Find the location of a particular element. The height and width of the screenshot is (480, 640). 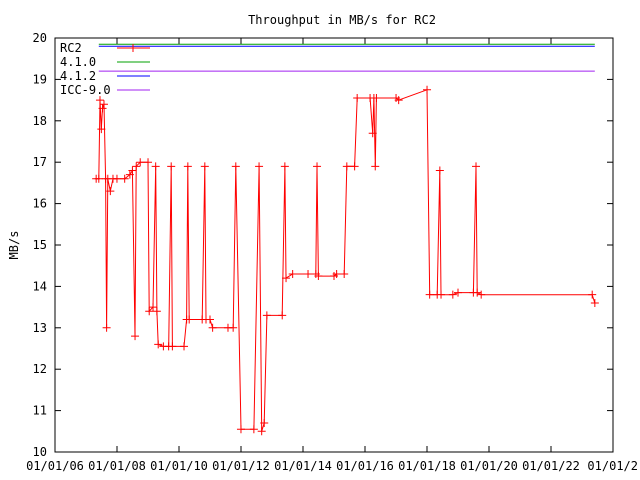

y-tick-label: 16 is located at coordinates (40, 204).